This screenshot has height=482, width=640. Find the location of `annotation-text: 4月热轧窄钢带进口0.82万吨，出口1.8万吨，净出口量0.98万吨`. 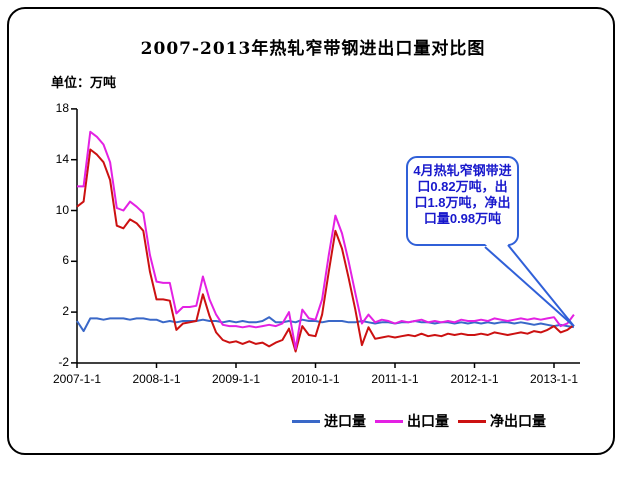

annotation-text: 4月热轧窄钢带进口0.82万吨，出口1.8万吨，净出口量0.98万吨 is located at coordinates (462, 194).